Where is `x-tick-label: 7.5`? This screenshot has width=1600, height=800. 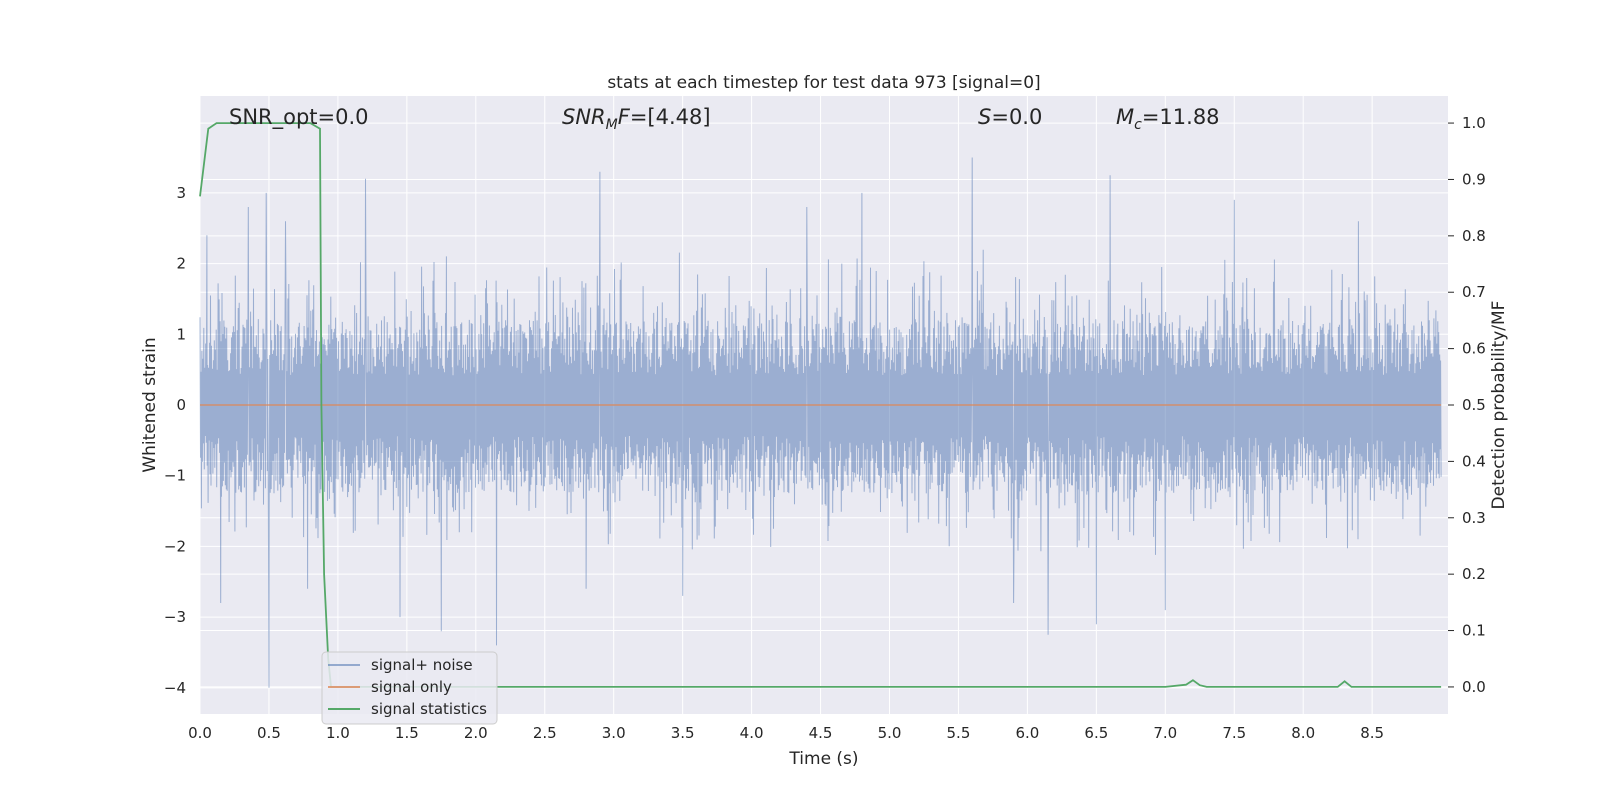 x-tick-label: 7.5 is located at coordinates (1234, 733).